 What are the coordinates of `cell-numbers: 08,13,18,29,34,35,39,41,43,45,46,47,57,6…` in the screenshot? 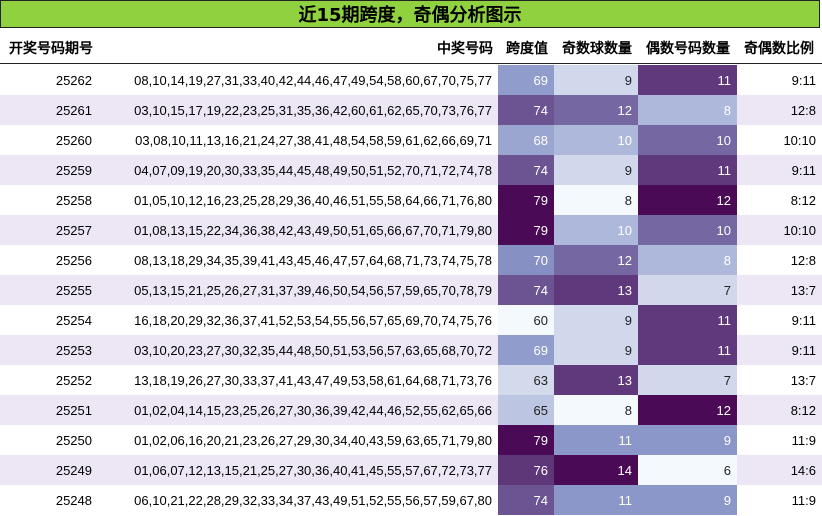 It's located at (313, 260).